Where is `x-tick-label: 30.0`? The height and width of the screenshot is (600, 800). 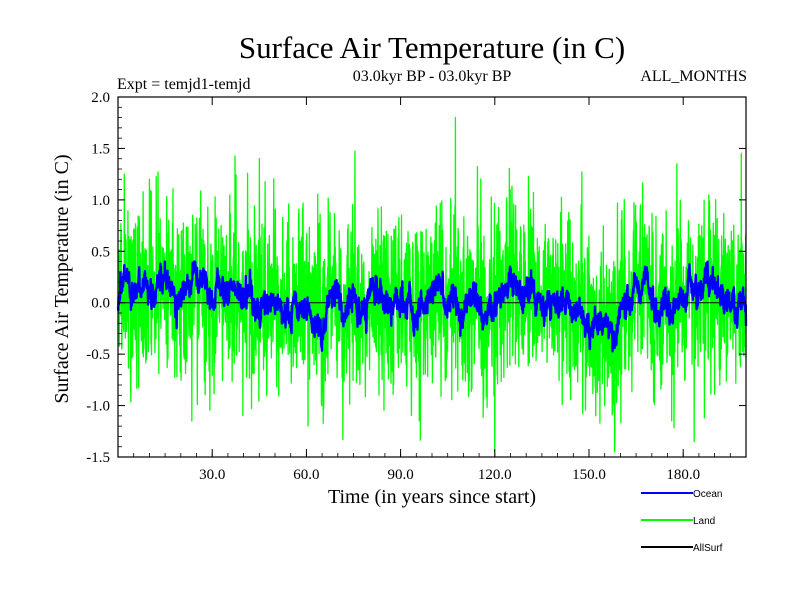
x-tick-label: 30.0 is located at coordinates (212, 475).